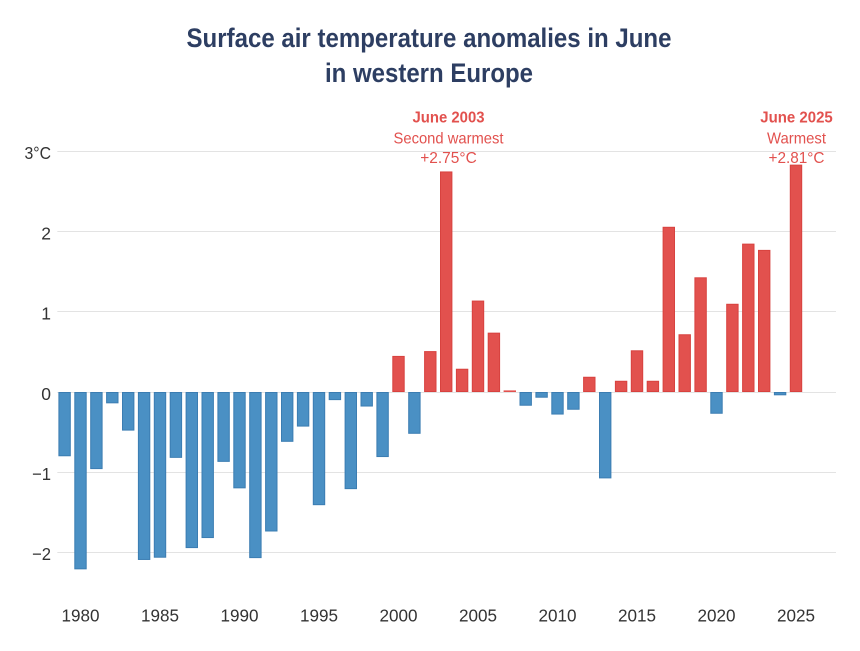  Describe the element at coordinates (558, 615) in the screenshot. I see `svg-text: 2010` at that location.